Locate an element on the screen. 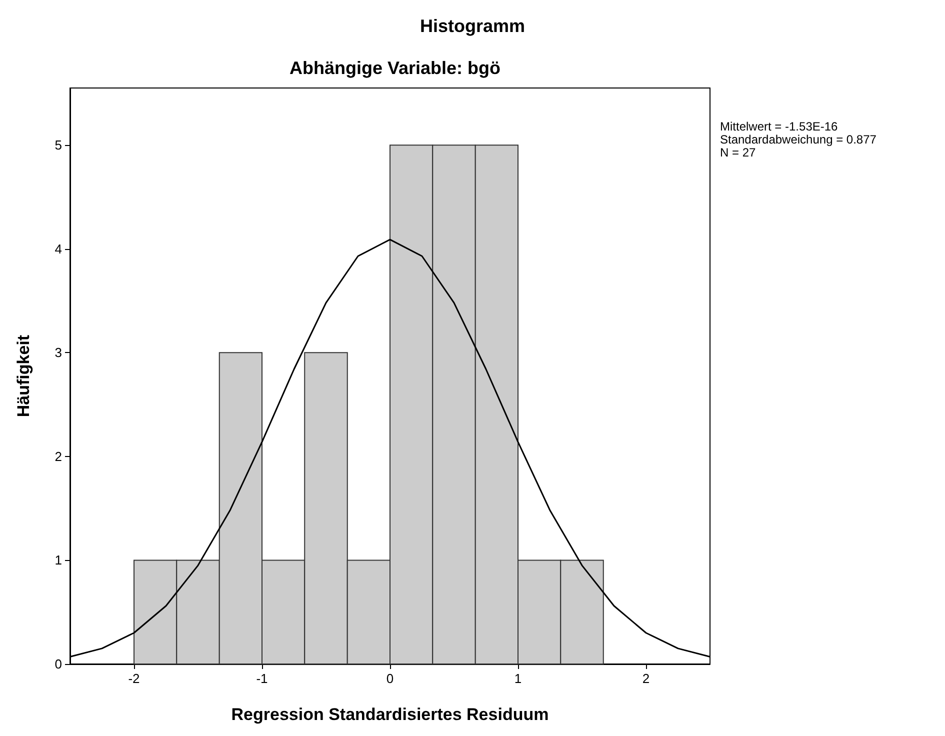 The height and width of the screenshot is (736, 945). text: Standardabweichung = 0.877 is located at coordinates (798, 139).